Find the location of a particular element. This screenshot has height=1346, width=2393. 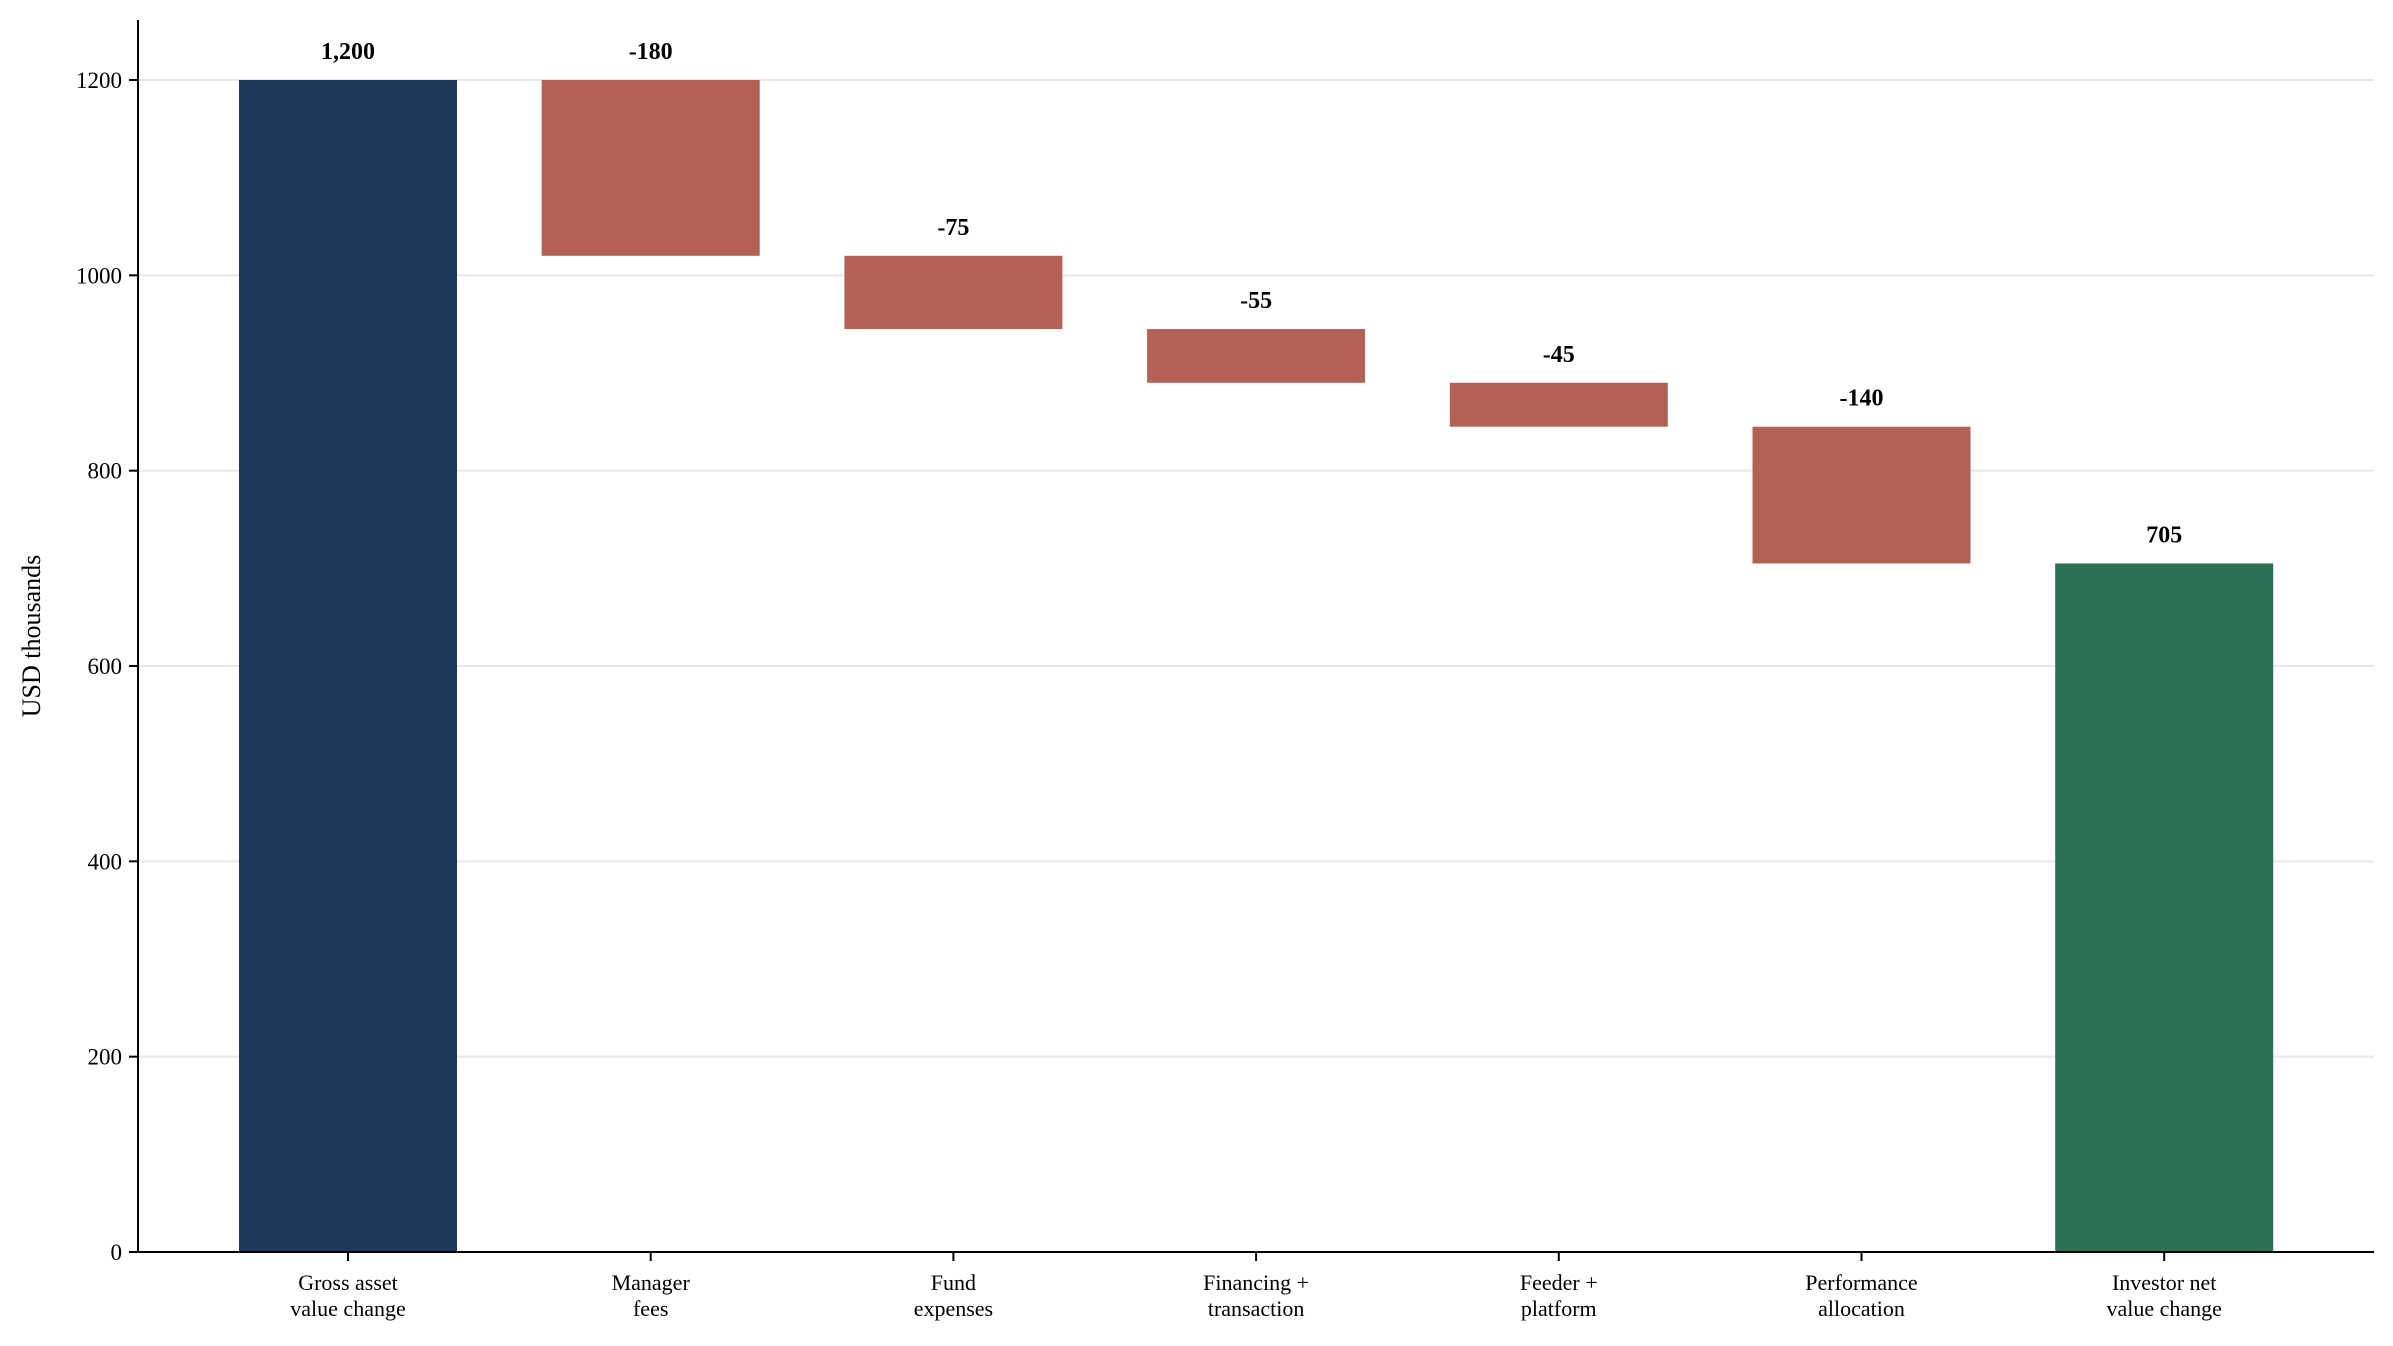

x-tick-label: Manager fees is located at coordinates (651, 1295).